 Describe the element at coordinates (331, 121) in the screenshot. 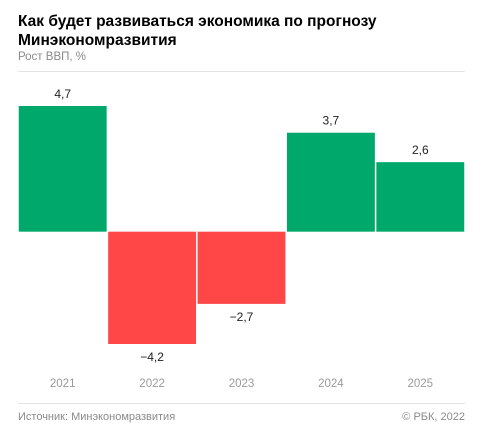

I see `value-label-2024: 3,7` at that location.